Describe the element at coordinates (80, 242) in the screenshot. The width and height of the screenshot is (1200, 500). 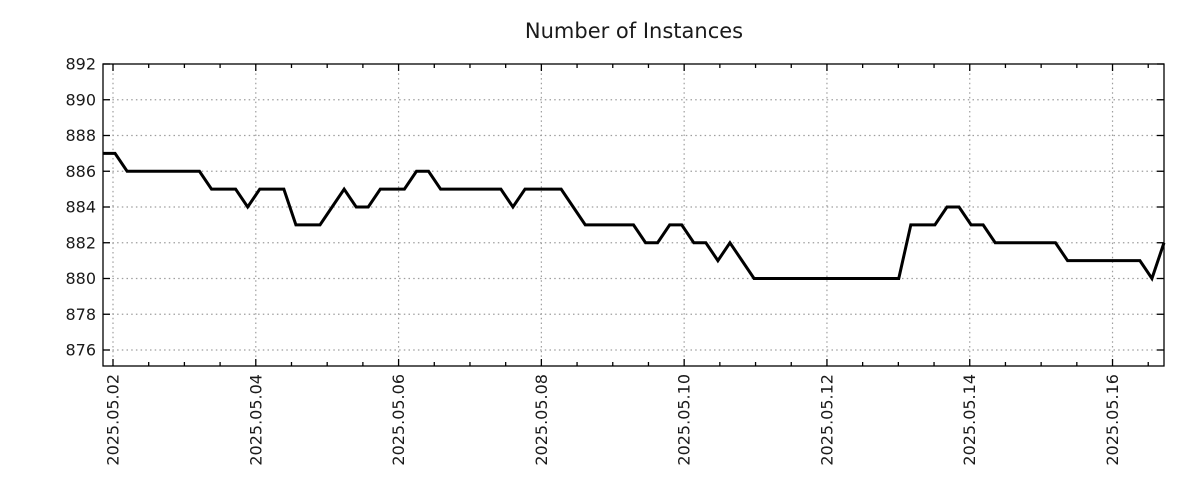
I see `y-tick-label: 882` at that location.